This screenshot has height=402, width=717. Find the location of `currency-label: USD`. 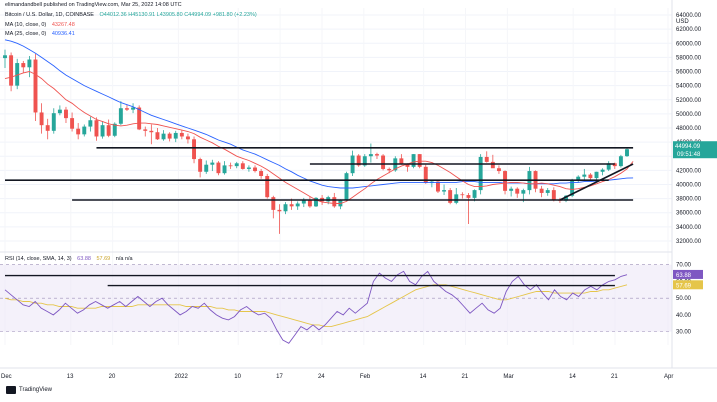

currency-label: USD is located at coordinates (682, 22).